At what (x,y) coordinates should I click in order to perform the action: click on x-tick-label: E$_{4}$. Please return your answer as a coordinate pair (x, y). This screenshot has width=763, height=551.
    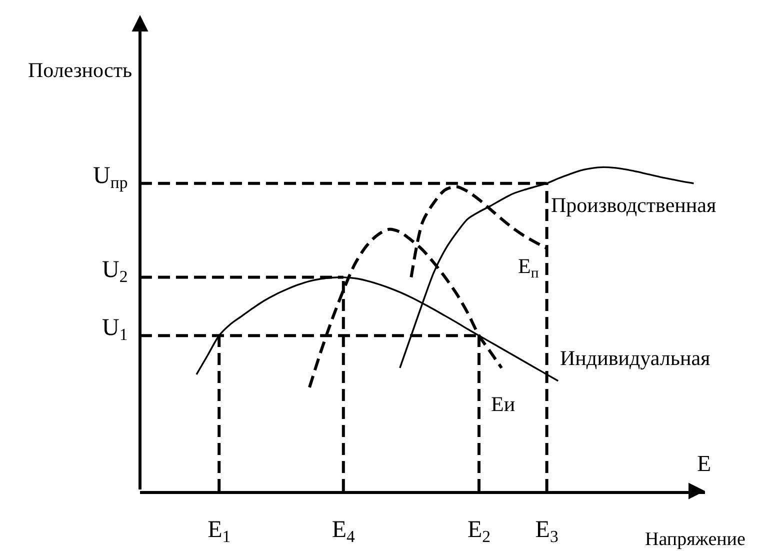
    Looking at the image, I should click on (344, 531).